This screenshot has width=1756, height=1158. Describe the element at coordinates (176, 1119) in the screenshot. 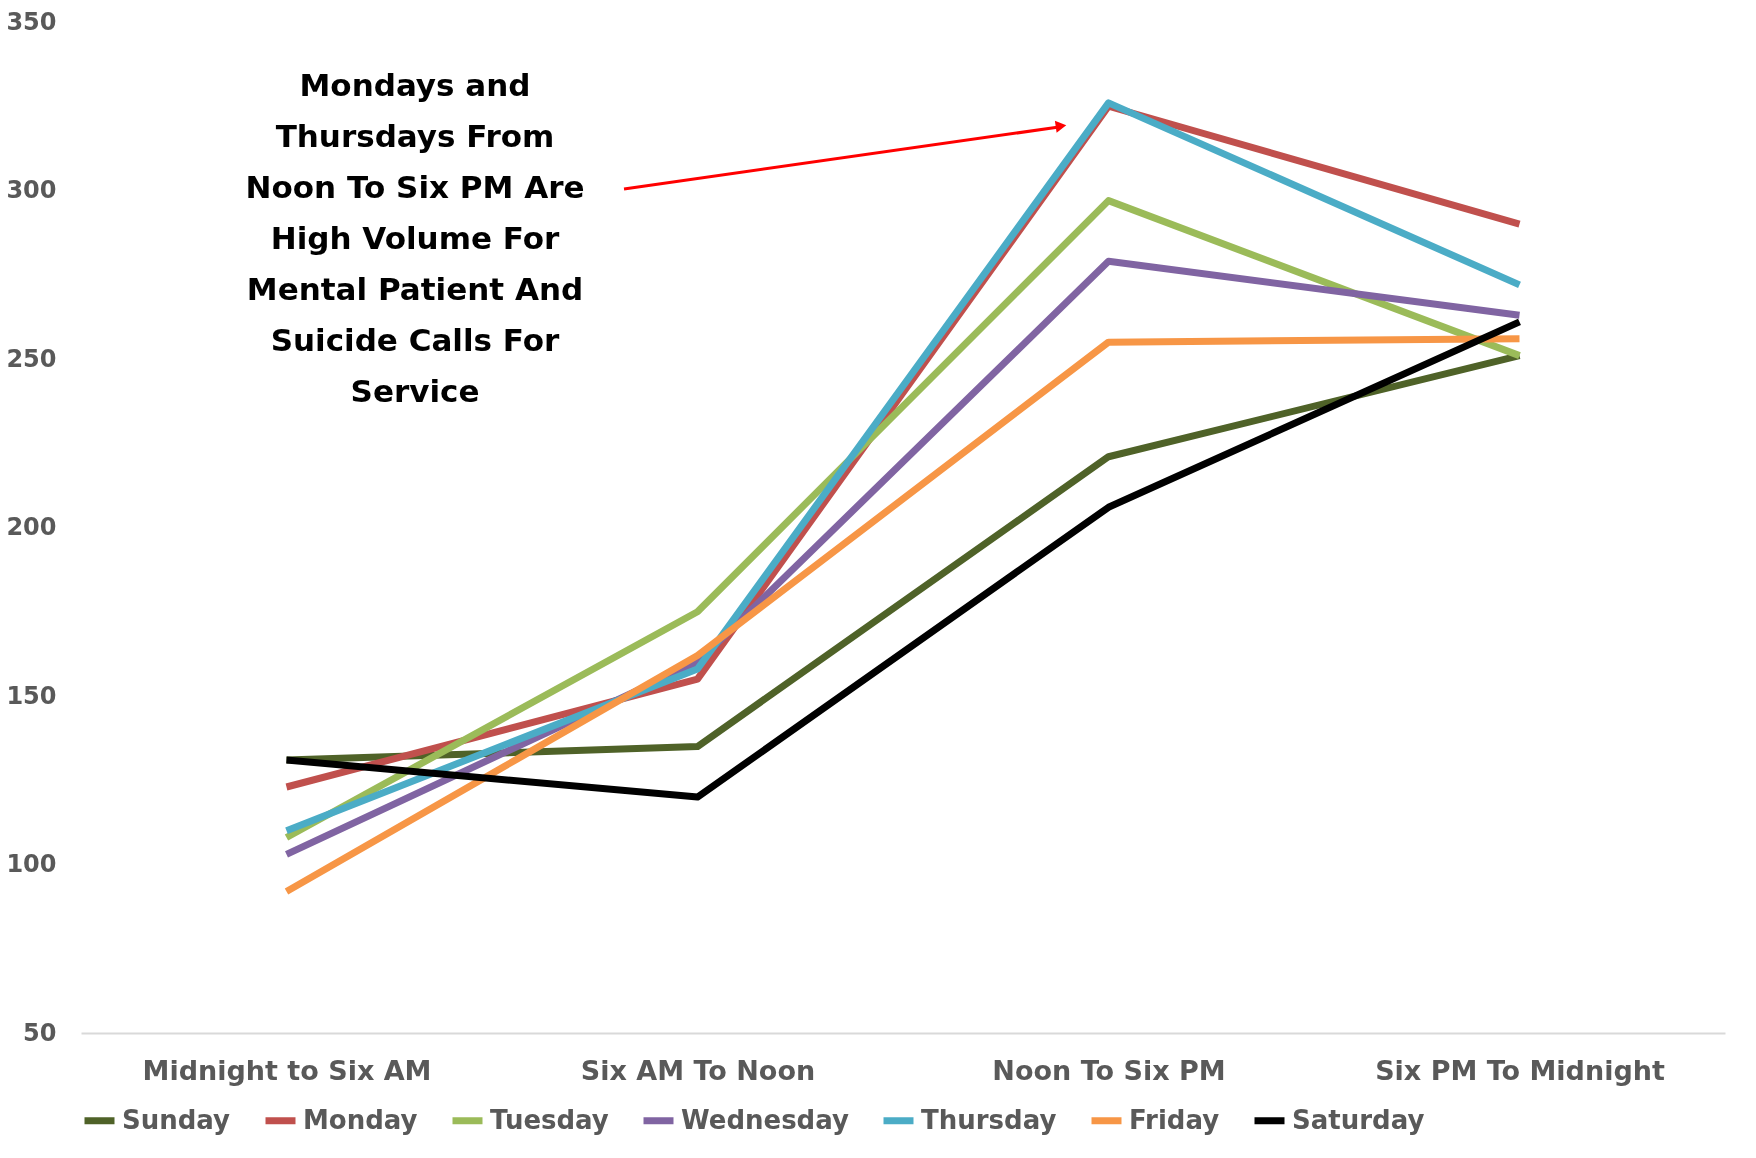

I see `legend-label: Sunday` at that location.